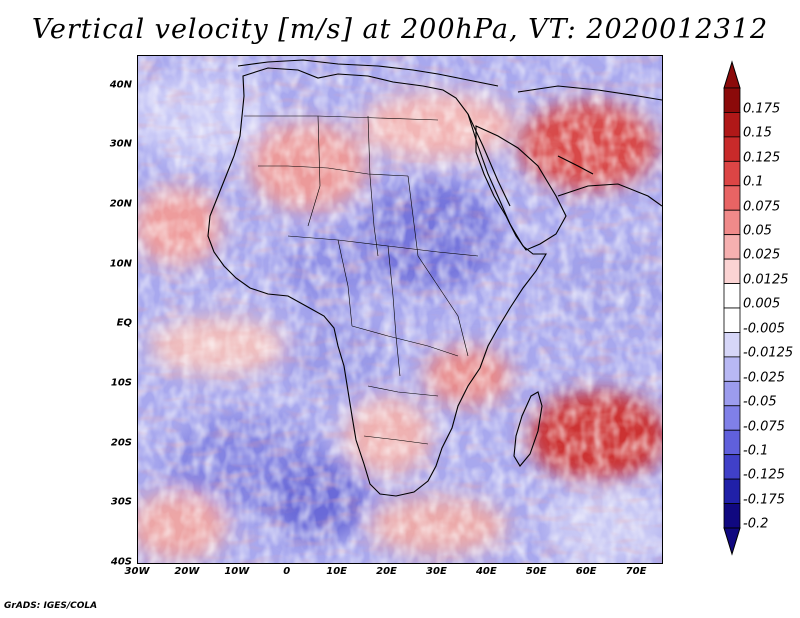 This screenshot has height=618, width=800. Describe the element at coordinates (486, 571) in the screenshot. I see `lon-tick-label: 40E` at that location.